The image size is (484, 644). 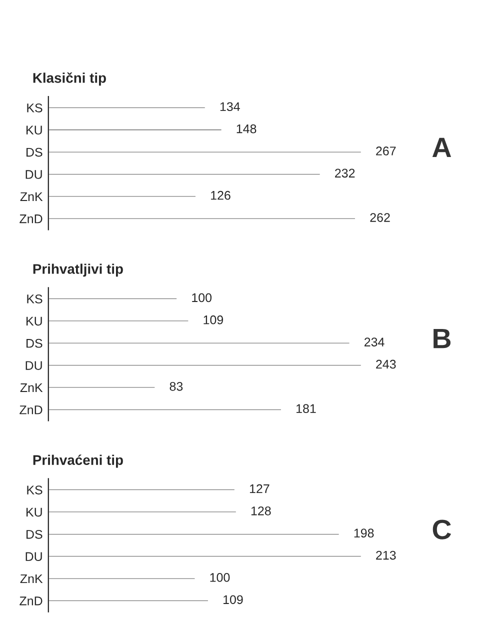 I want to click on text: C, so click(x=442, y=530).